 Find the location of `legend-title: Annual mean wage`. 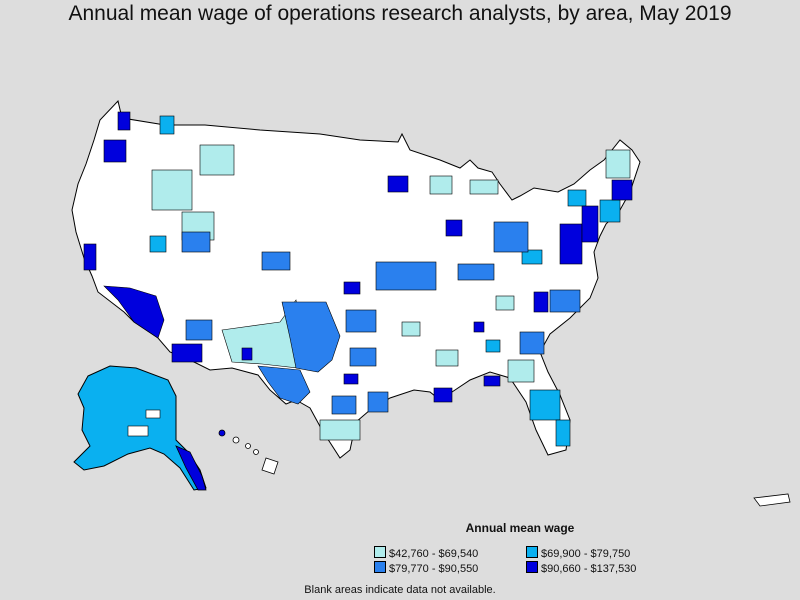

legend-title: Annual mean wage is located at coordinates (520, 528).